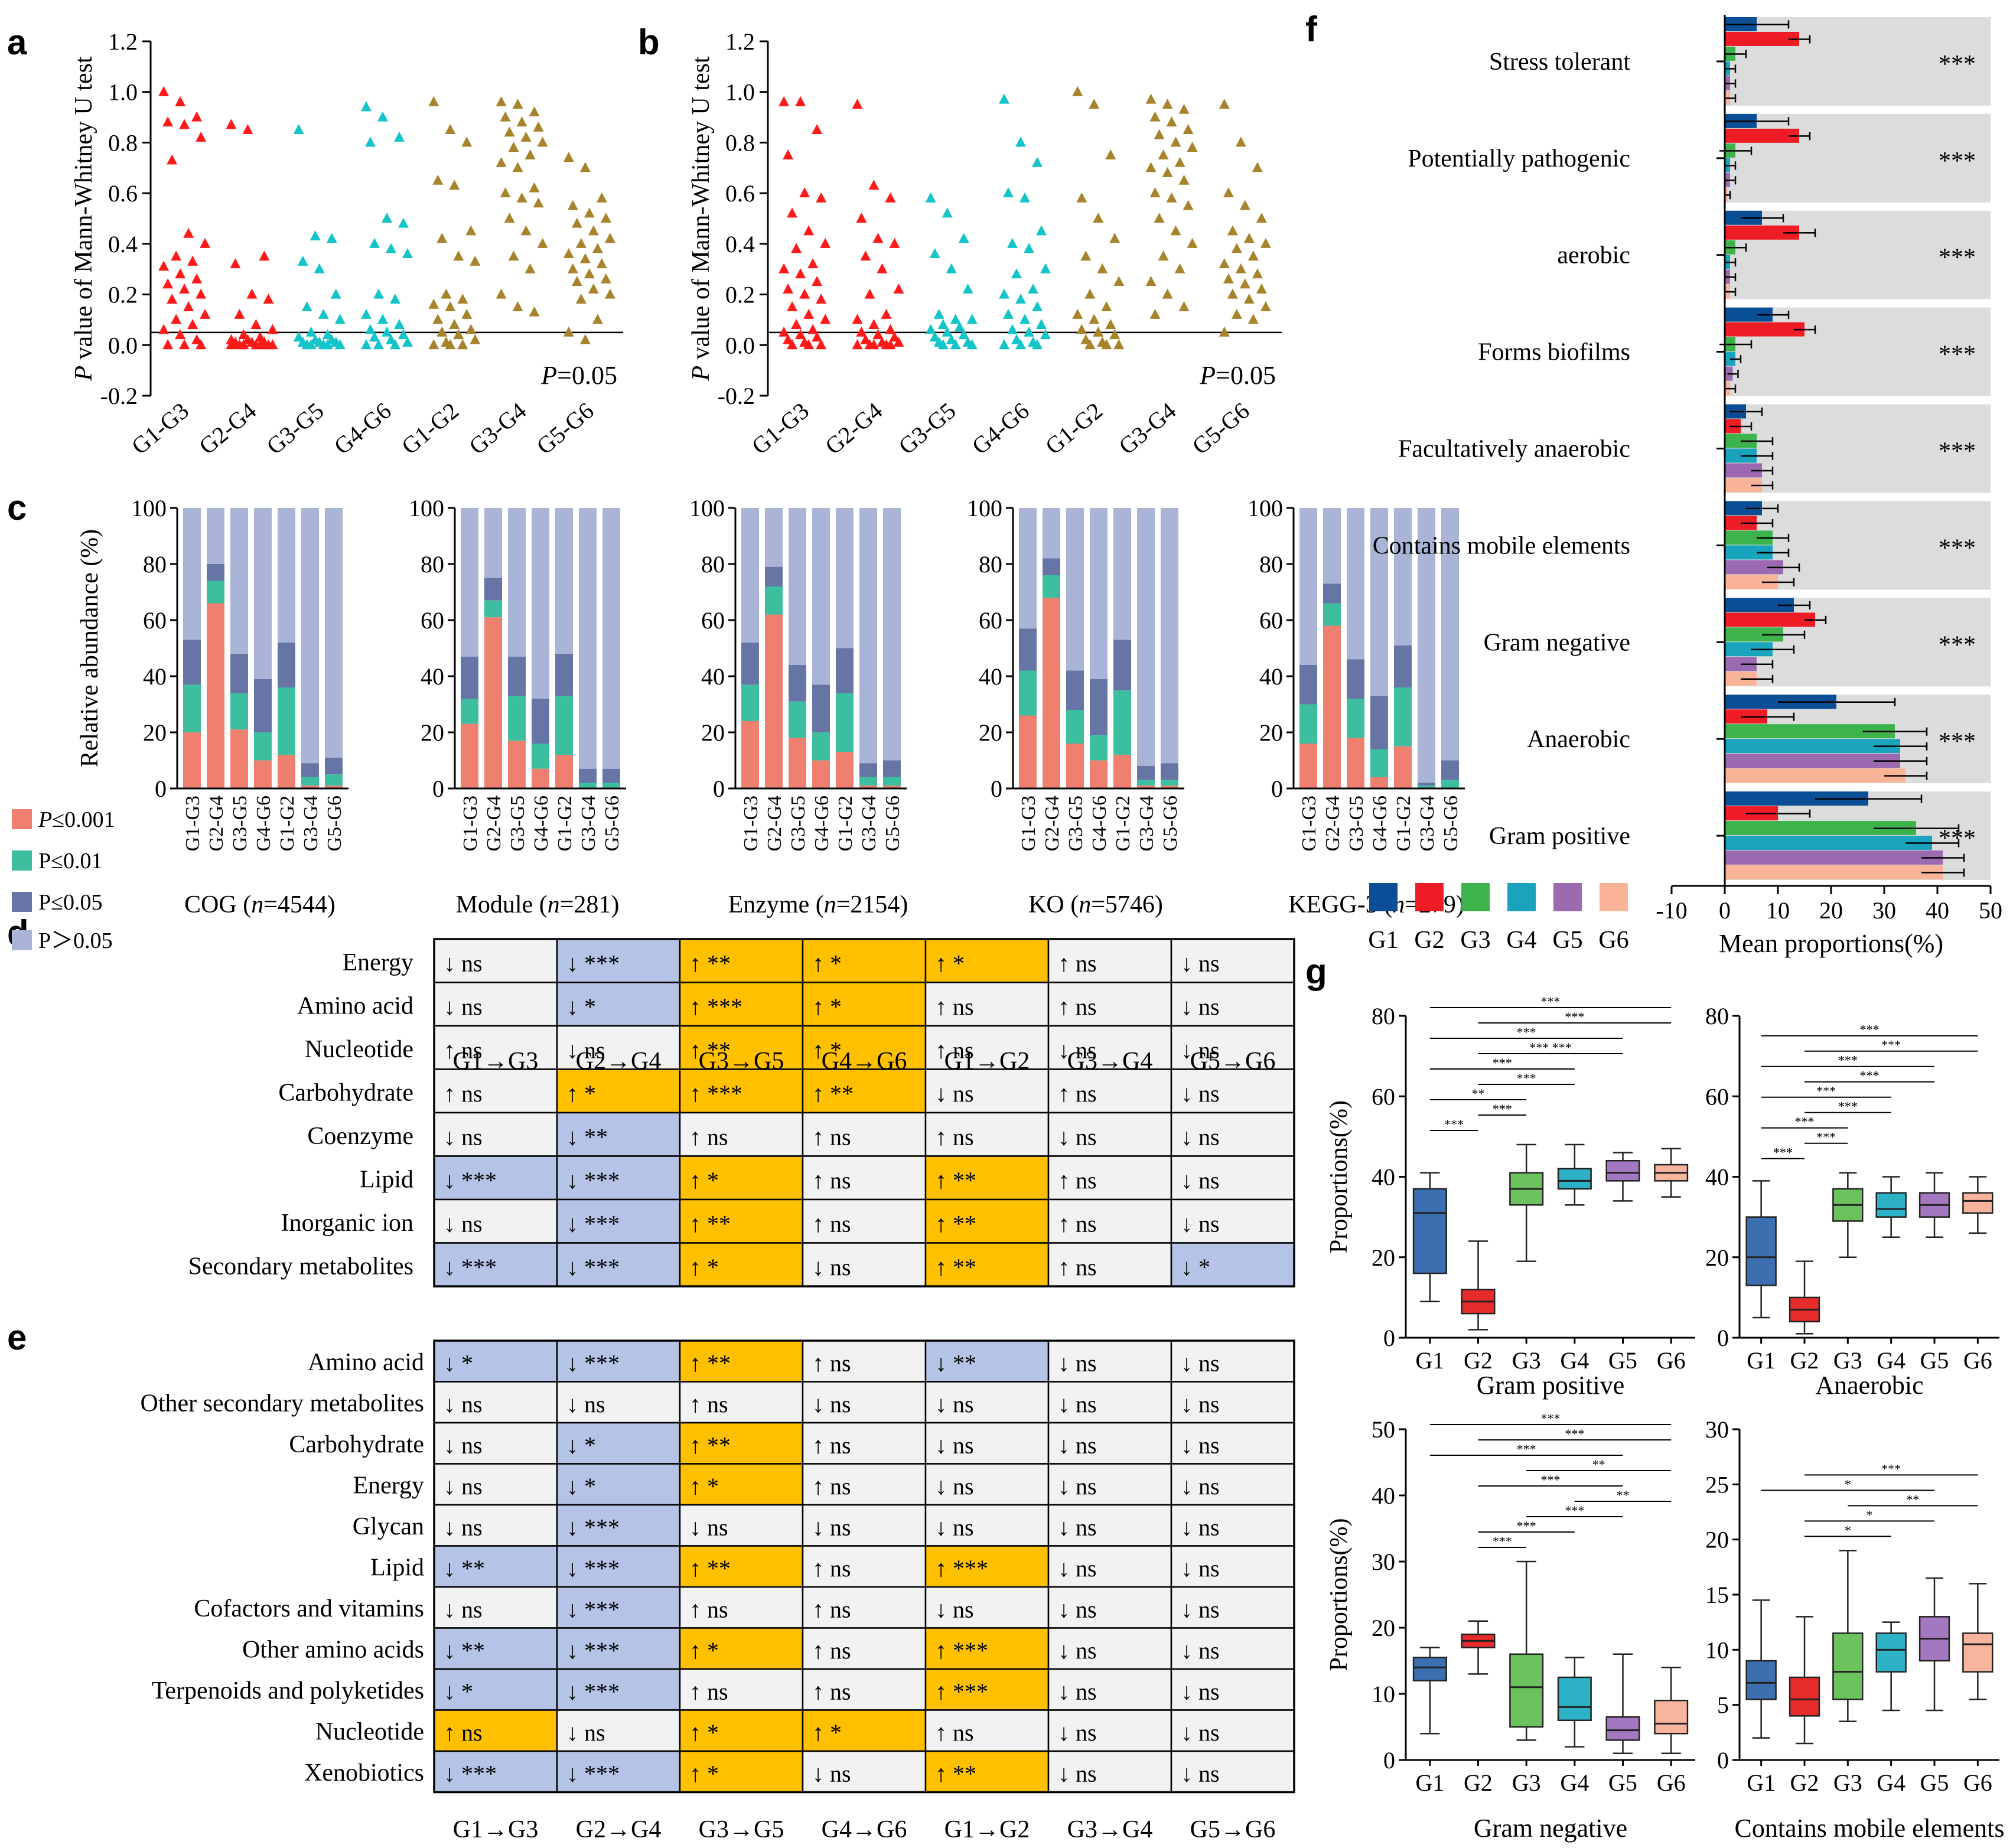 The height and width of the screenshot is (1848, 2013). What do you see at coordinates (1099, 823) in the screenshot?
I see `x-tick-label: G4-G6` at bounding box center [1099, 823].